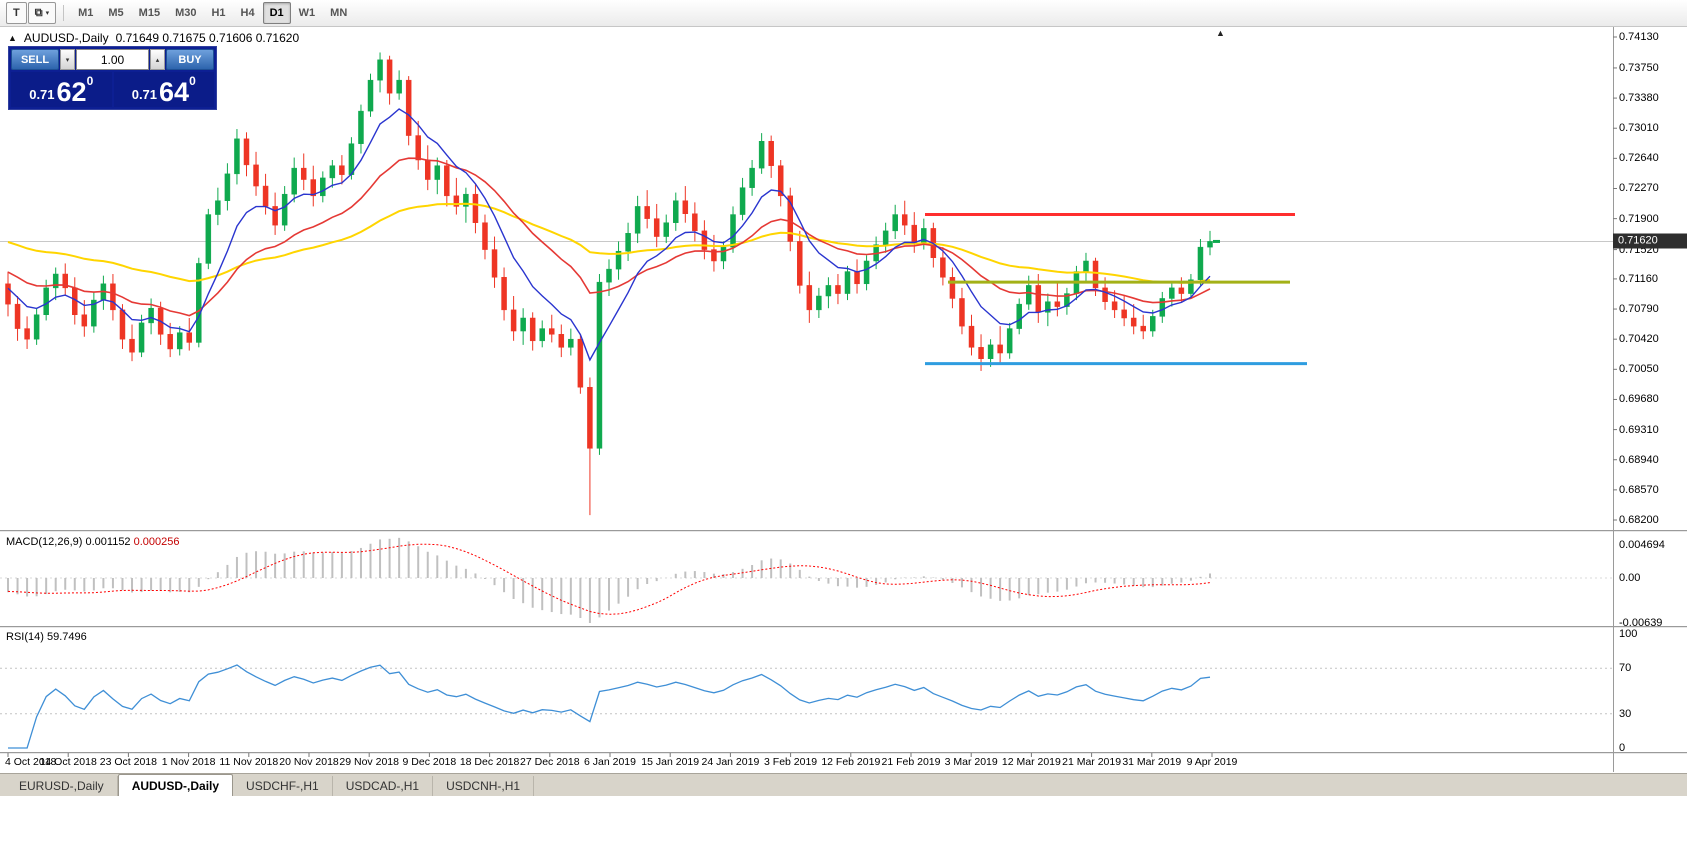 The height and width of the screenshot is (856, 1687). Describe the element at coordinates (12, 37) in the screenshot. I see `one-click-collapse-button: ▲` at that location.